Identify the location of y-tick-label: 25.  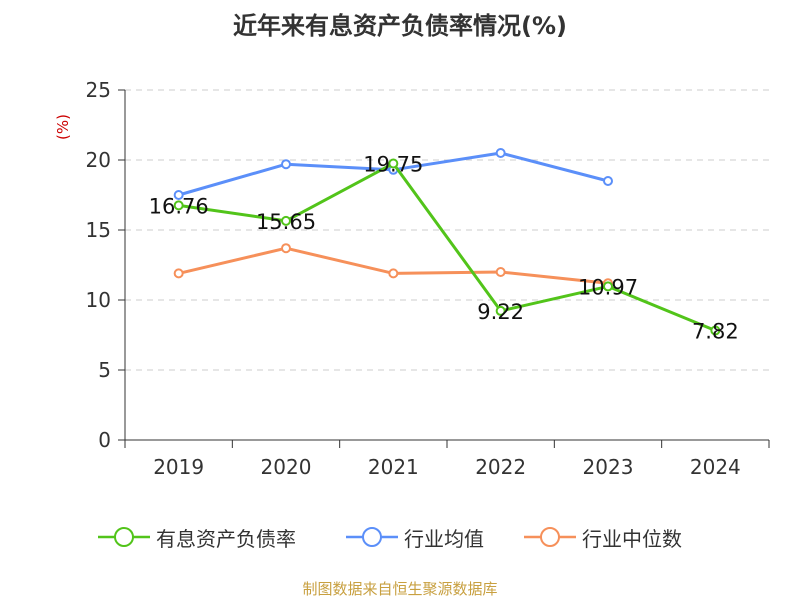
(98, 90).